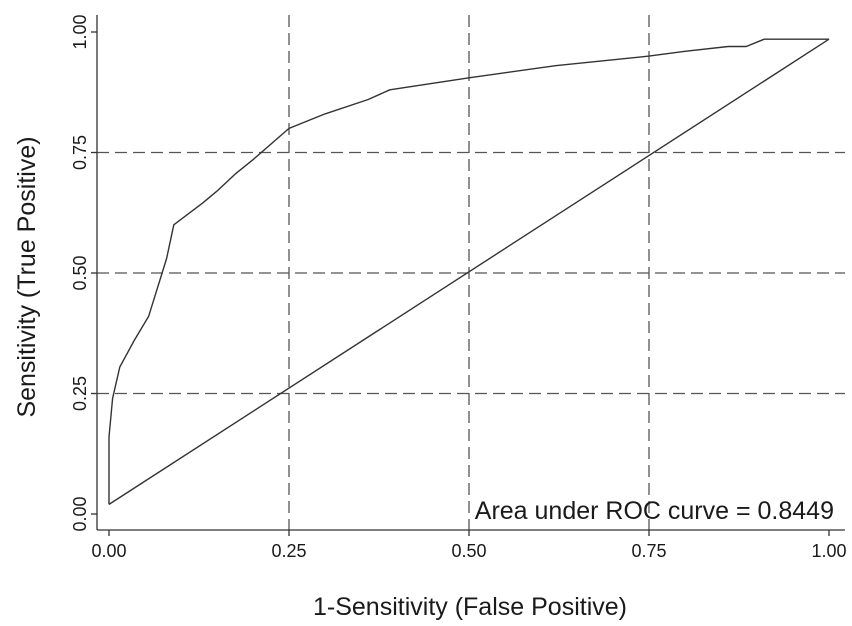  Describe the element at coordinates (288, 551) in the screenshot. I see `x-tick-label: 0.25` at that location.